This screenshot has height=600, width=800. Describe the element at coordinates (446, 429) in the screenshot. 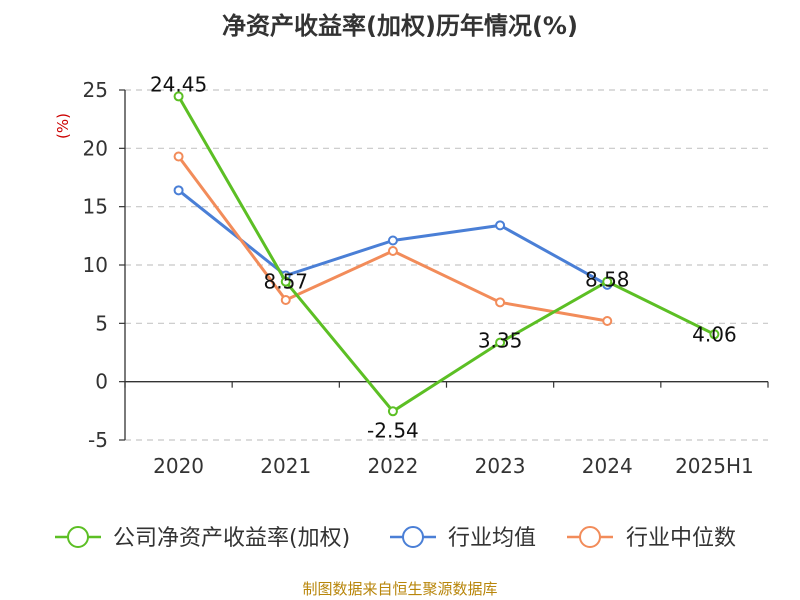

I see `x-axis-ticks: 2020 2021 2022 2023 2024 2025H1` at that location.